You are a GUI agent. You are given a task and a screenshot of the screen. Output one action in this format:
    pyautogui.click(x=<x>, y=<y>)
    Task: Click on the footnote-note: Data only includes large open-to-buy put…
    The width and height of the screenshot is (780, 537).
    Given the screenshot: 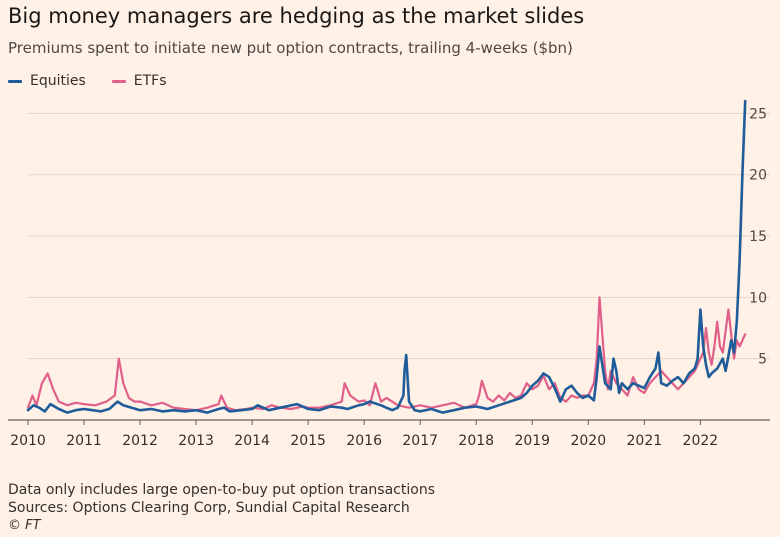 What is the action you would take?
    pyautogui.click(x=221, y=490)
    